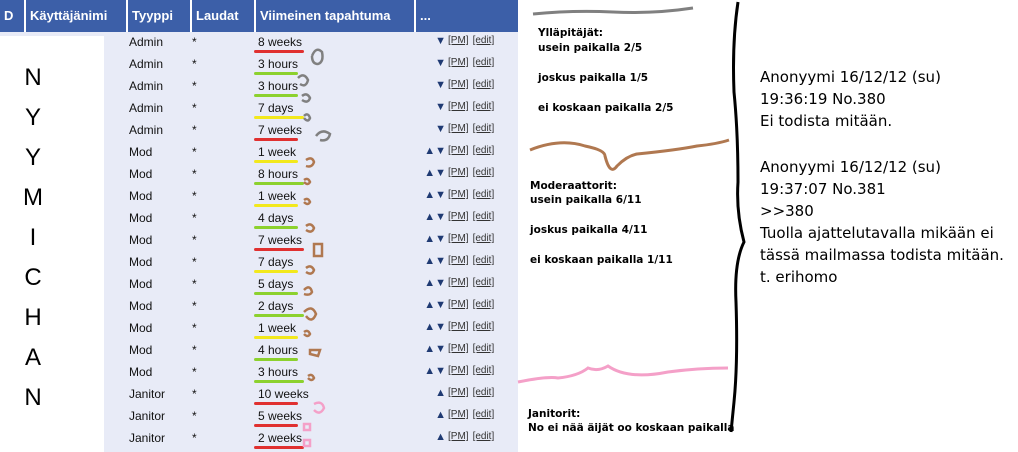 The height and width of the screenshot is (452, 1018). Describe the element at coordinates (629, 154) in the screenshot. I see `mods-divider` at that location.